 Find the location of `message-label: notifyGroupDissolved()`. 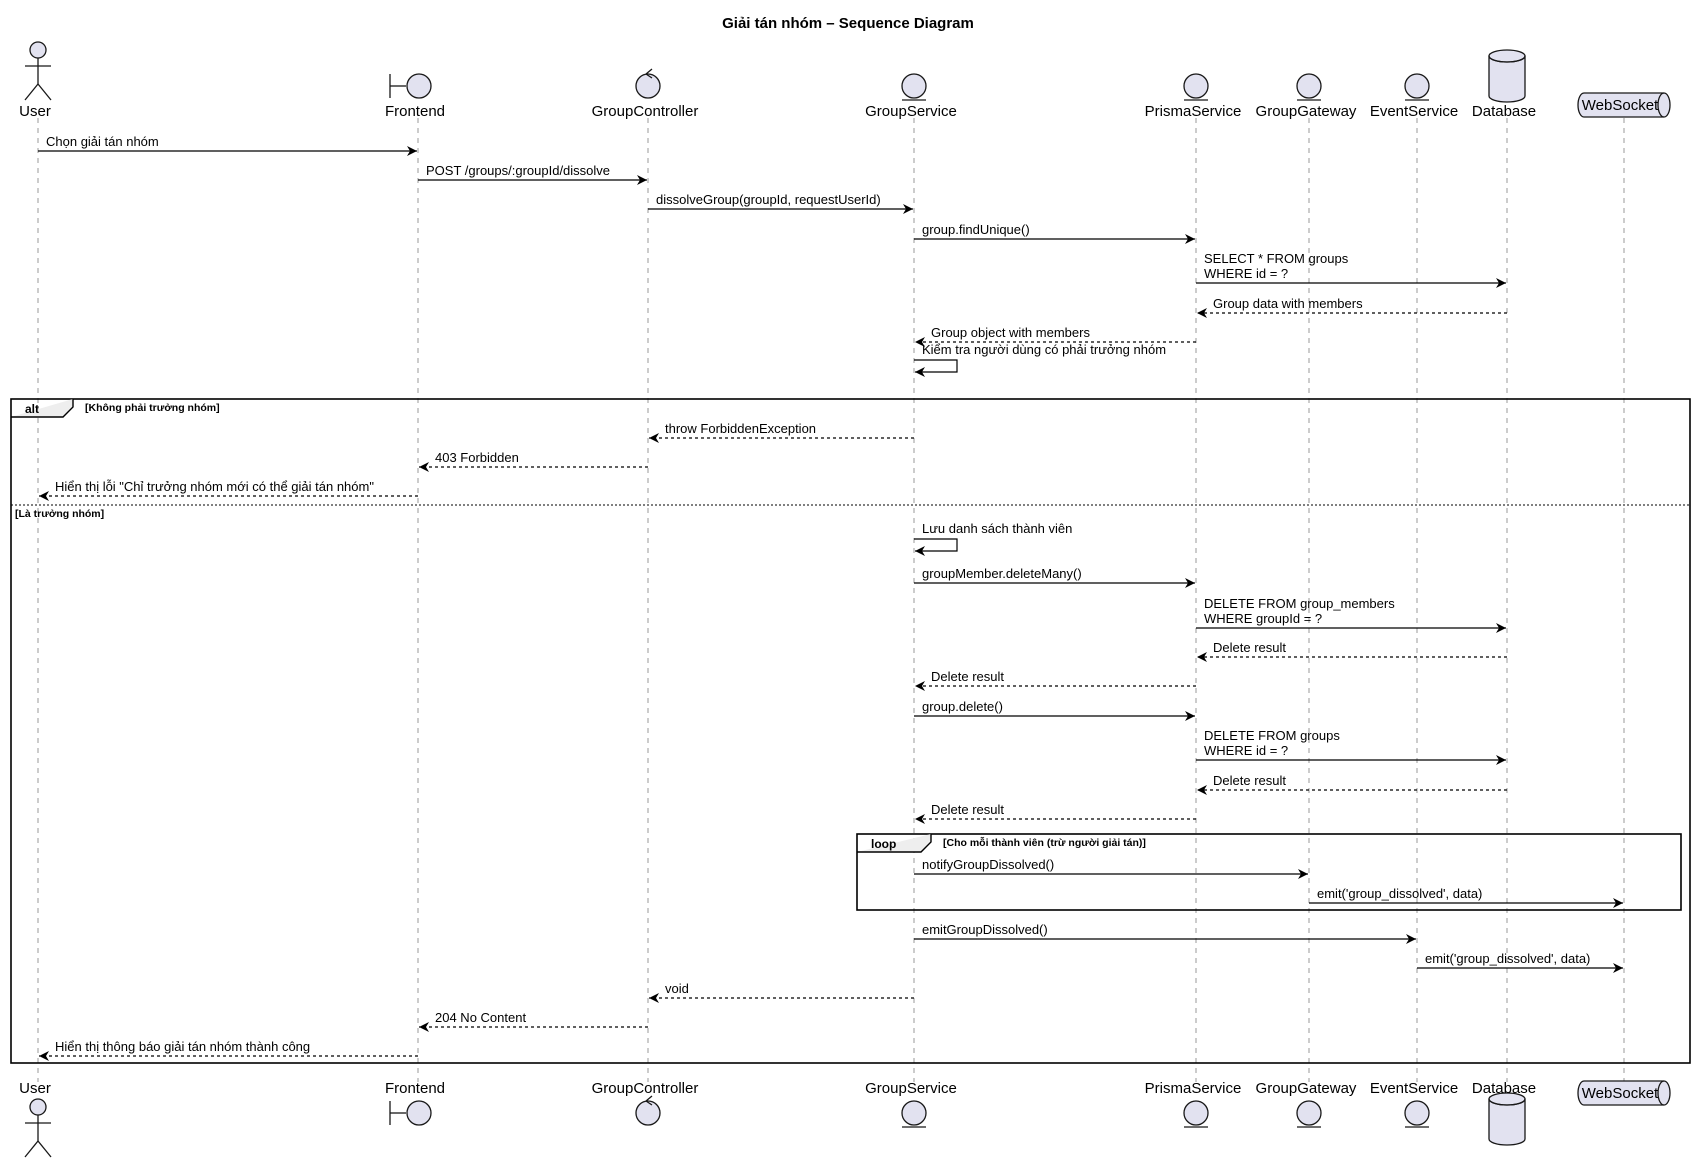

message-label: notifyGroupDissolved() is located at coordinates (988, 864).